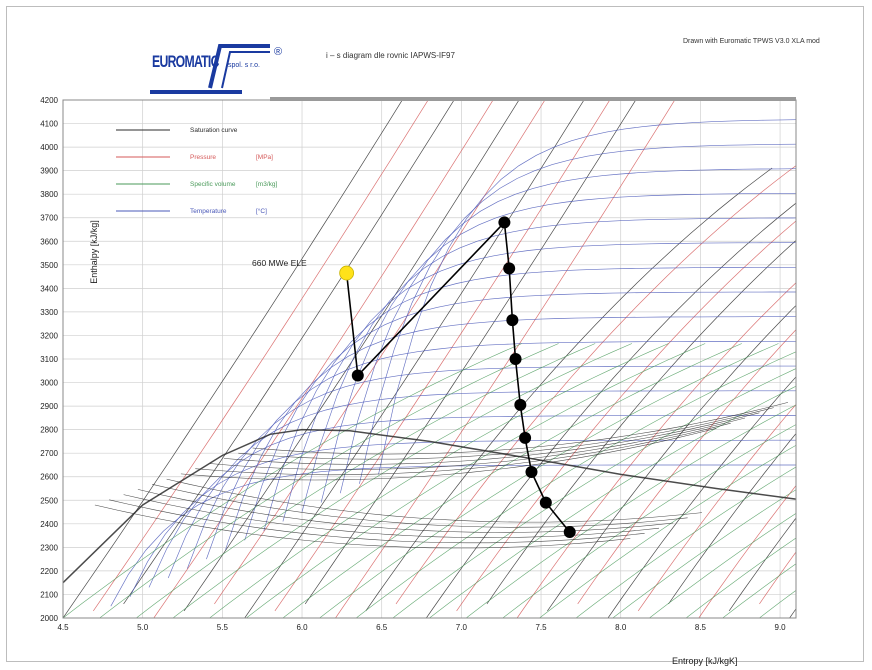 This screenshot has height=670, width=872. What do you see at coordinates (244, 65) in the screenshot?
I see `logo-subtext: spol. s r.o.` at bounding box center [244, 65].